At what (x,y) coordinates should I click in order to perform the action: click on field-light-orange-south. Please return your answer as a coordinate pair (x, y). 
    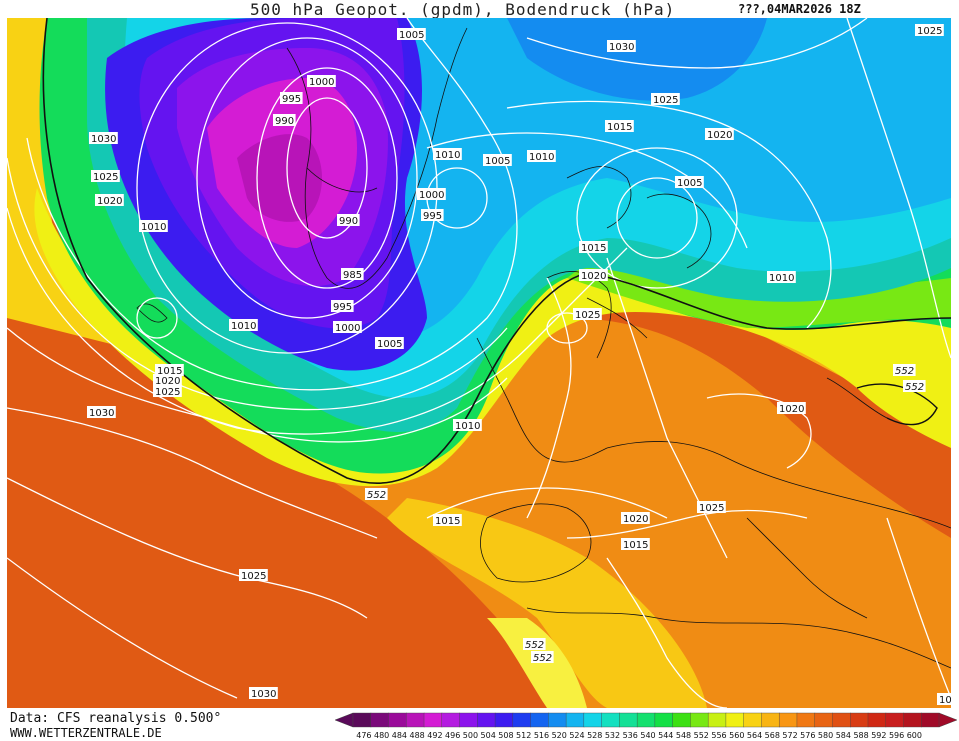
    Looking at the image, I should click on (547, 603).